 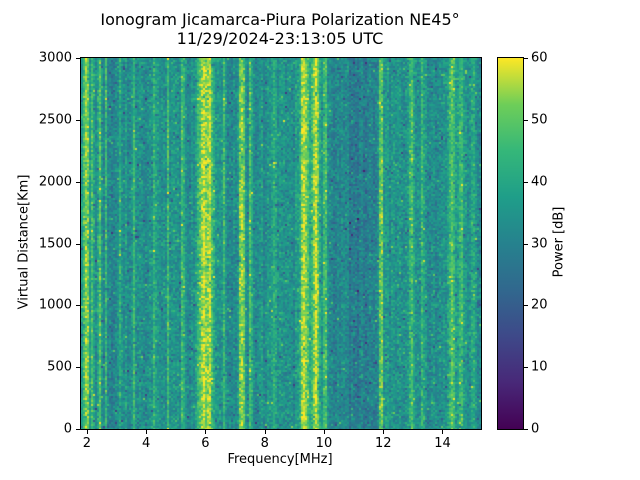 I want to click on y-tick-label: 0, so click(x=67, y=429).